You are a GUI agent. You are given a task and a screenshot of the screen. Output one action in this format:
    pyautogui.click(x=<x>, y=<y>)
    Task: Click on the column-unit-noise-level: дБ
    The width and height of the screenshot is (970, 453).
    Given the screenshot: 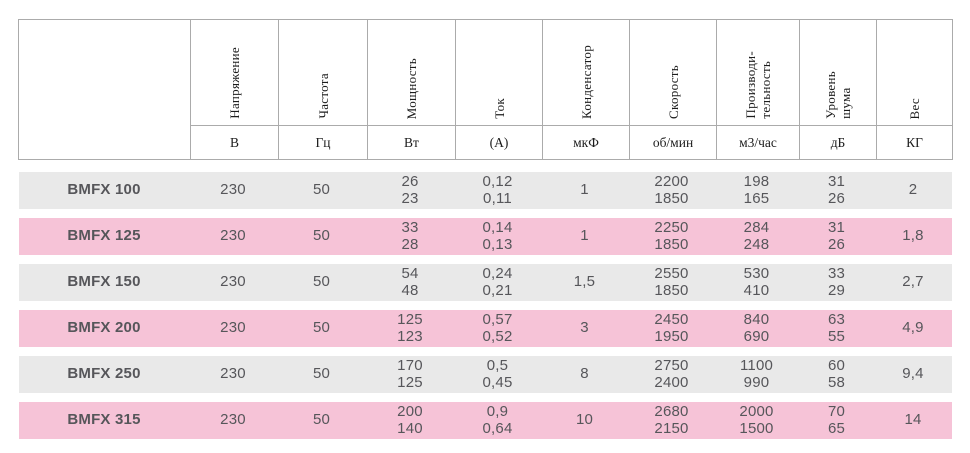 What is the action you would take?
    pyautogui.click(x=837, y=142)
    